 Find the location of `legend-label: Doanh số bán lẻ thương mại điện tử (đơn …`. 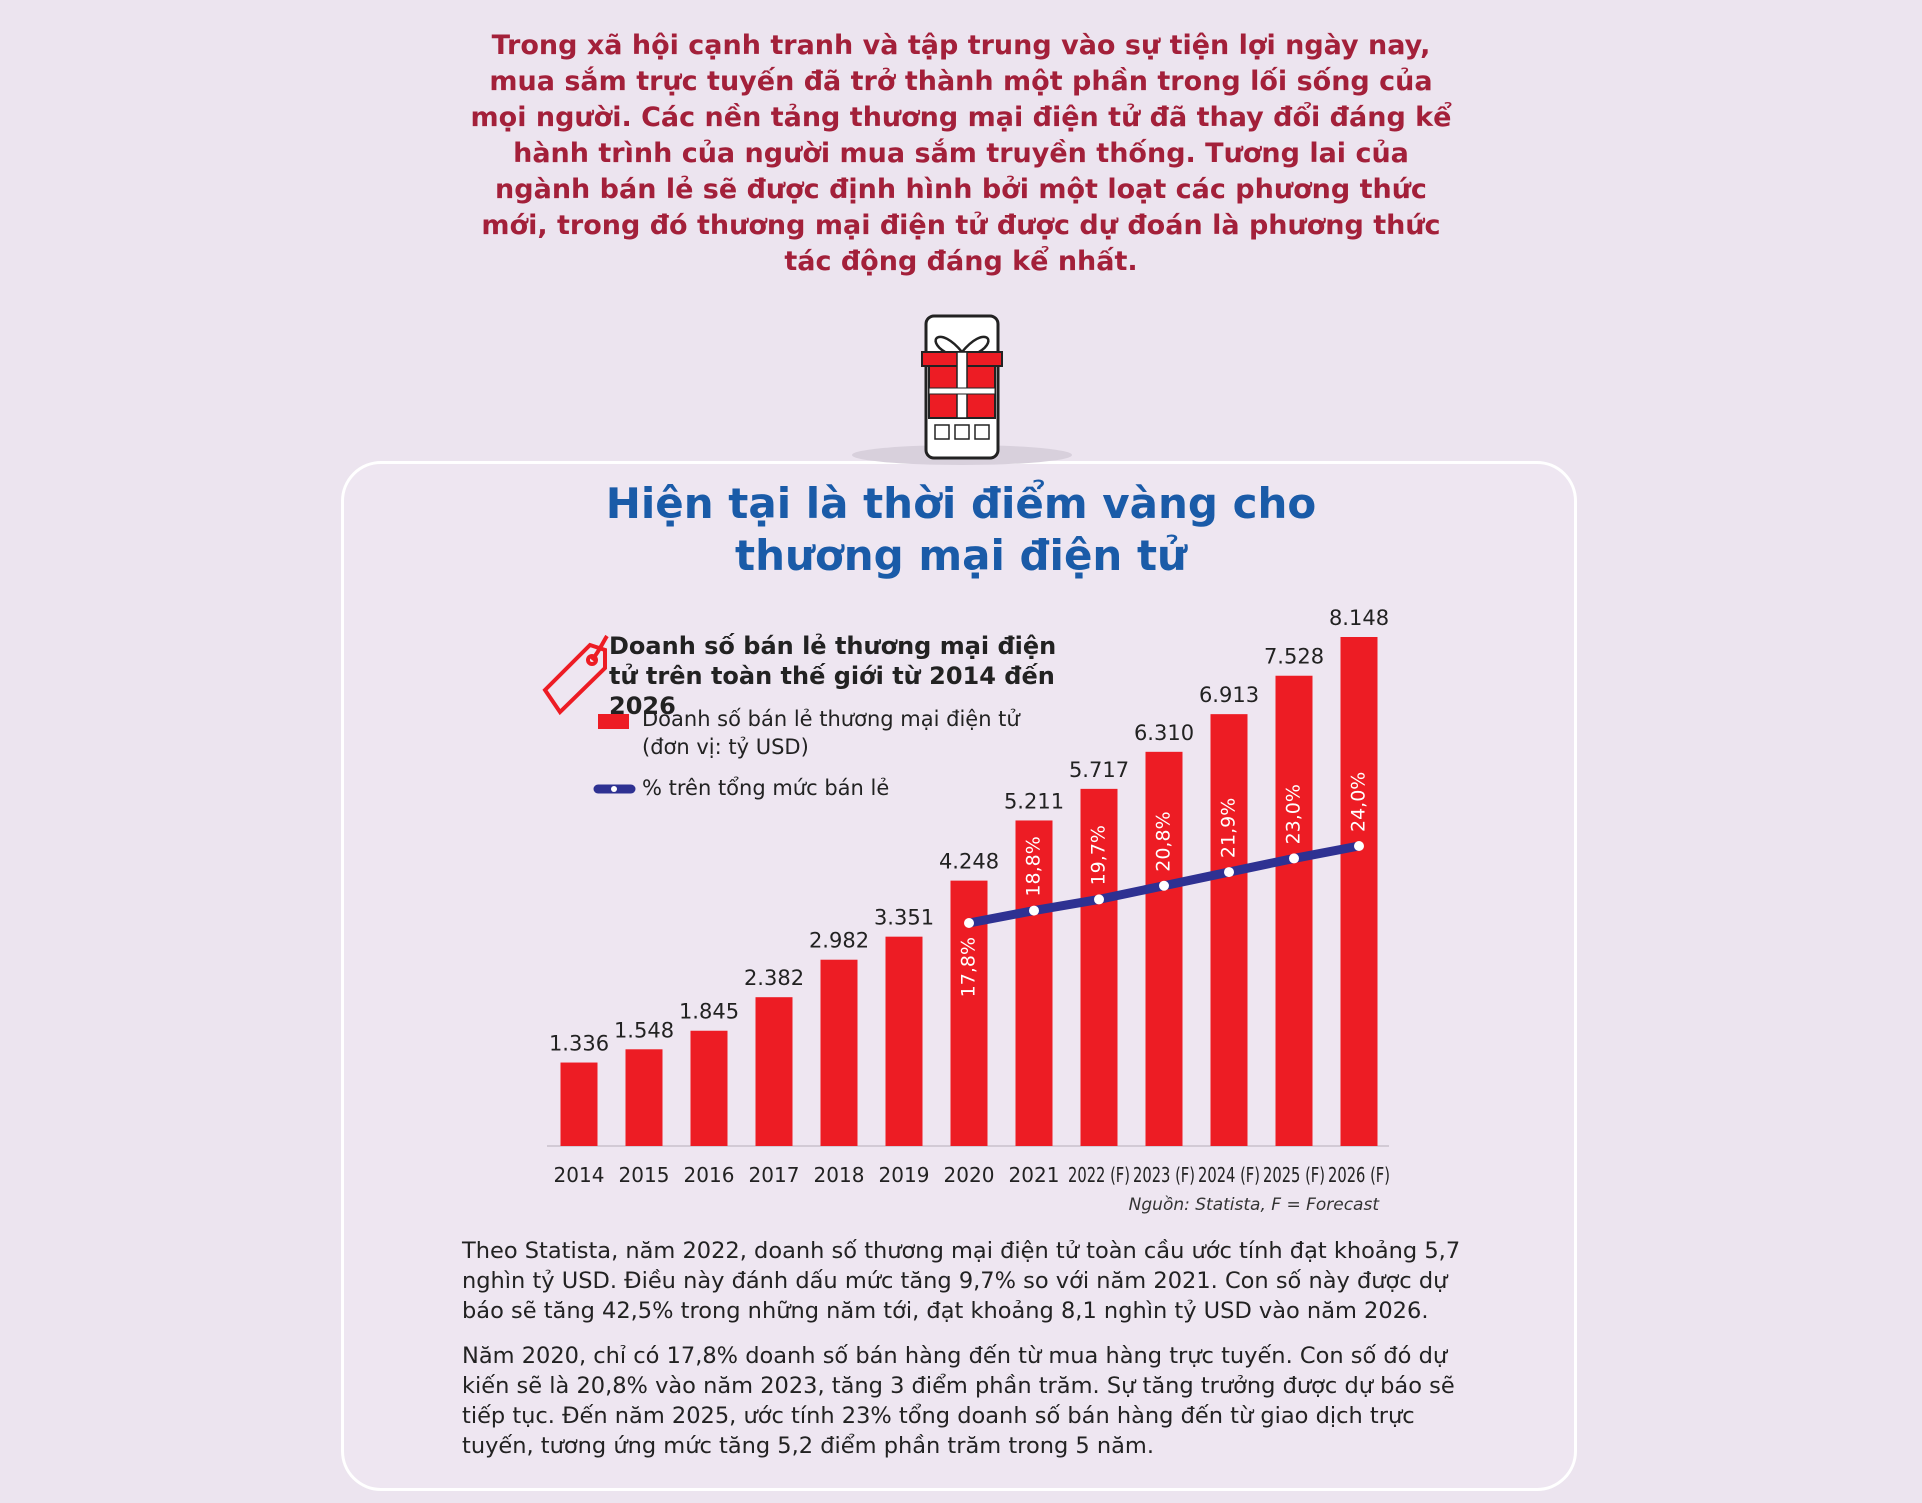

legend-label: Doanh số bán lẻ thương mại điện tử (đơn … is located at coordinates (831, 733).